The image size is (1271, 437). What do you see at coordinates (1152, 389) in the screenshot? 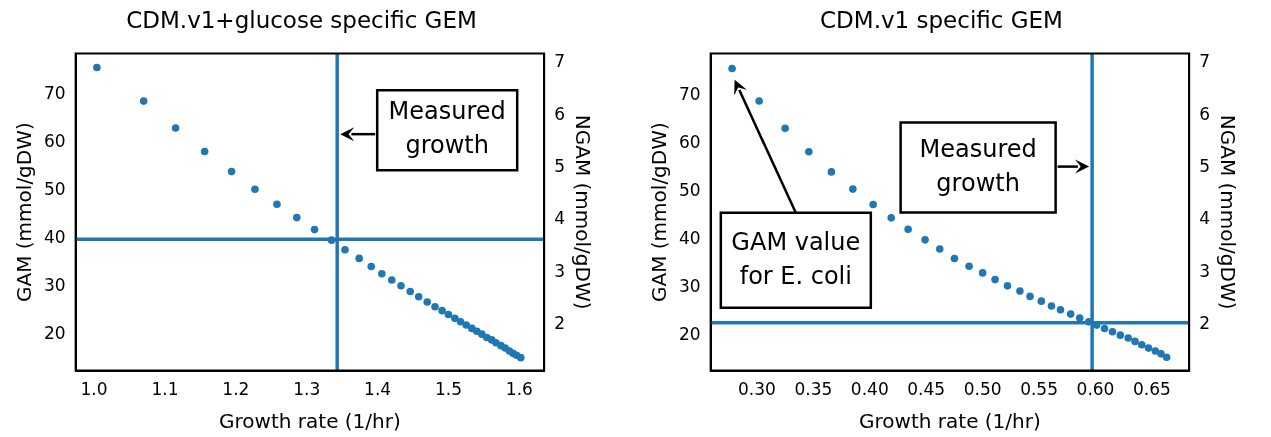
I see `x-tick-label: 0.65` at bounding box center [1152, 389].